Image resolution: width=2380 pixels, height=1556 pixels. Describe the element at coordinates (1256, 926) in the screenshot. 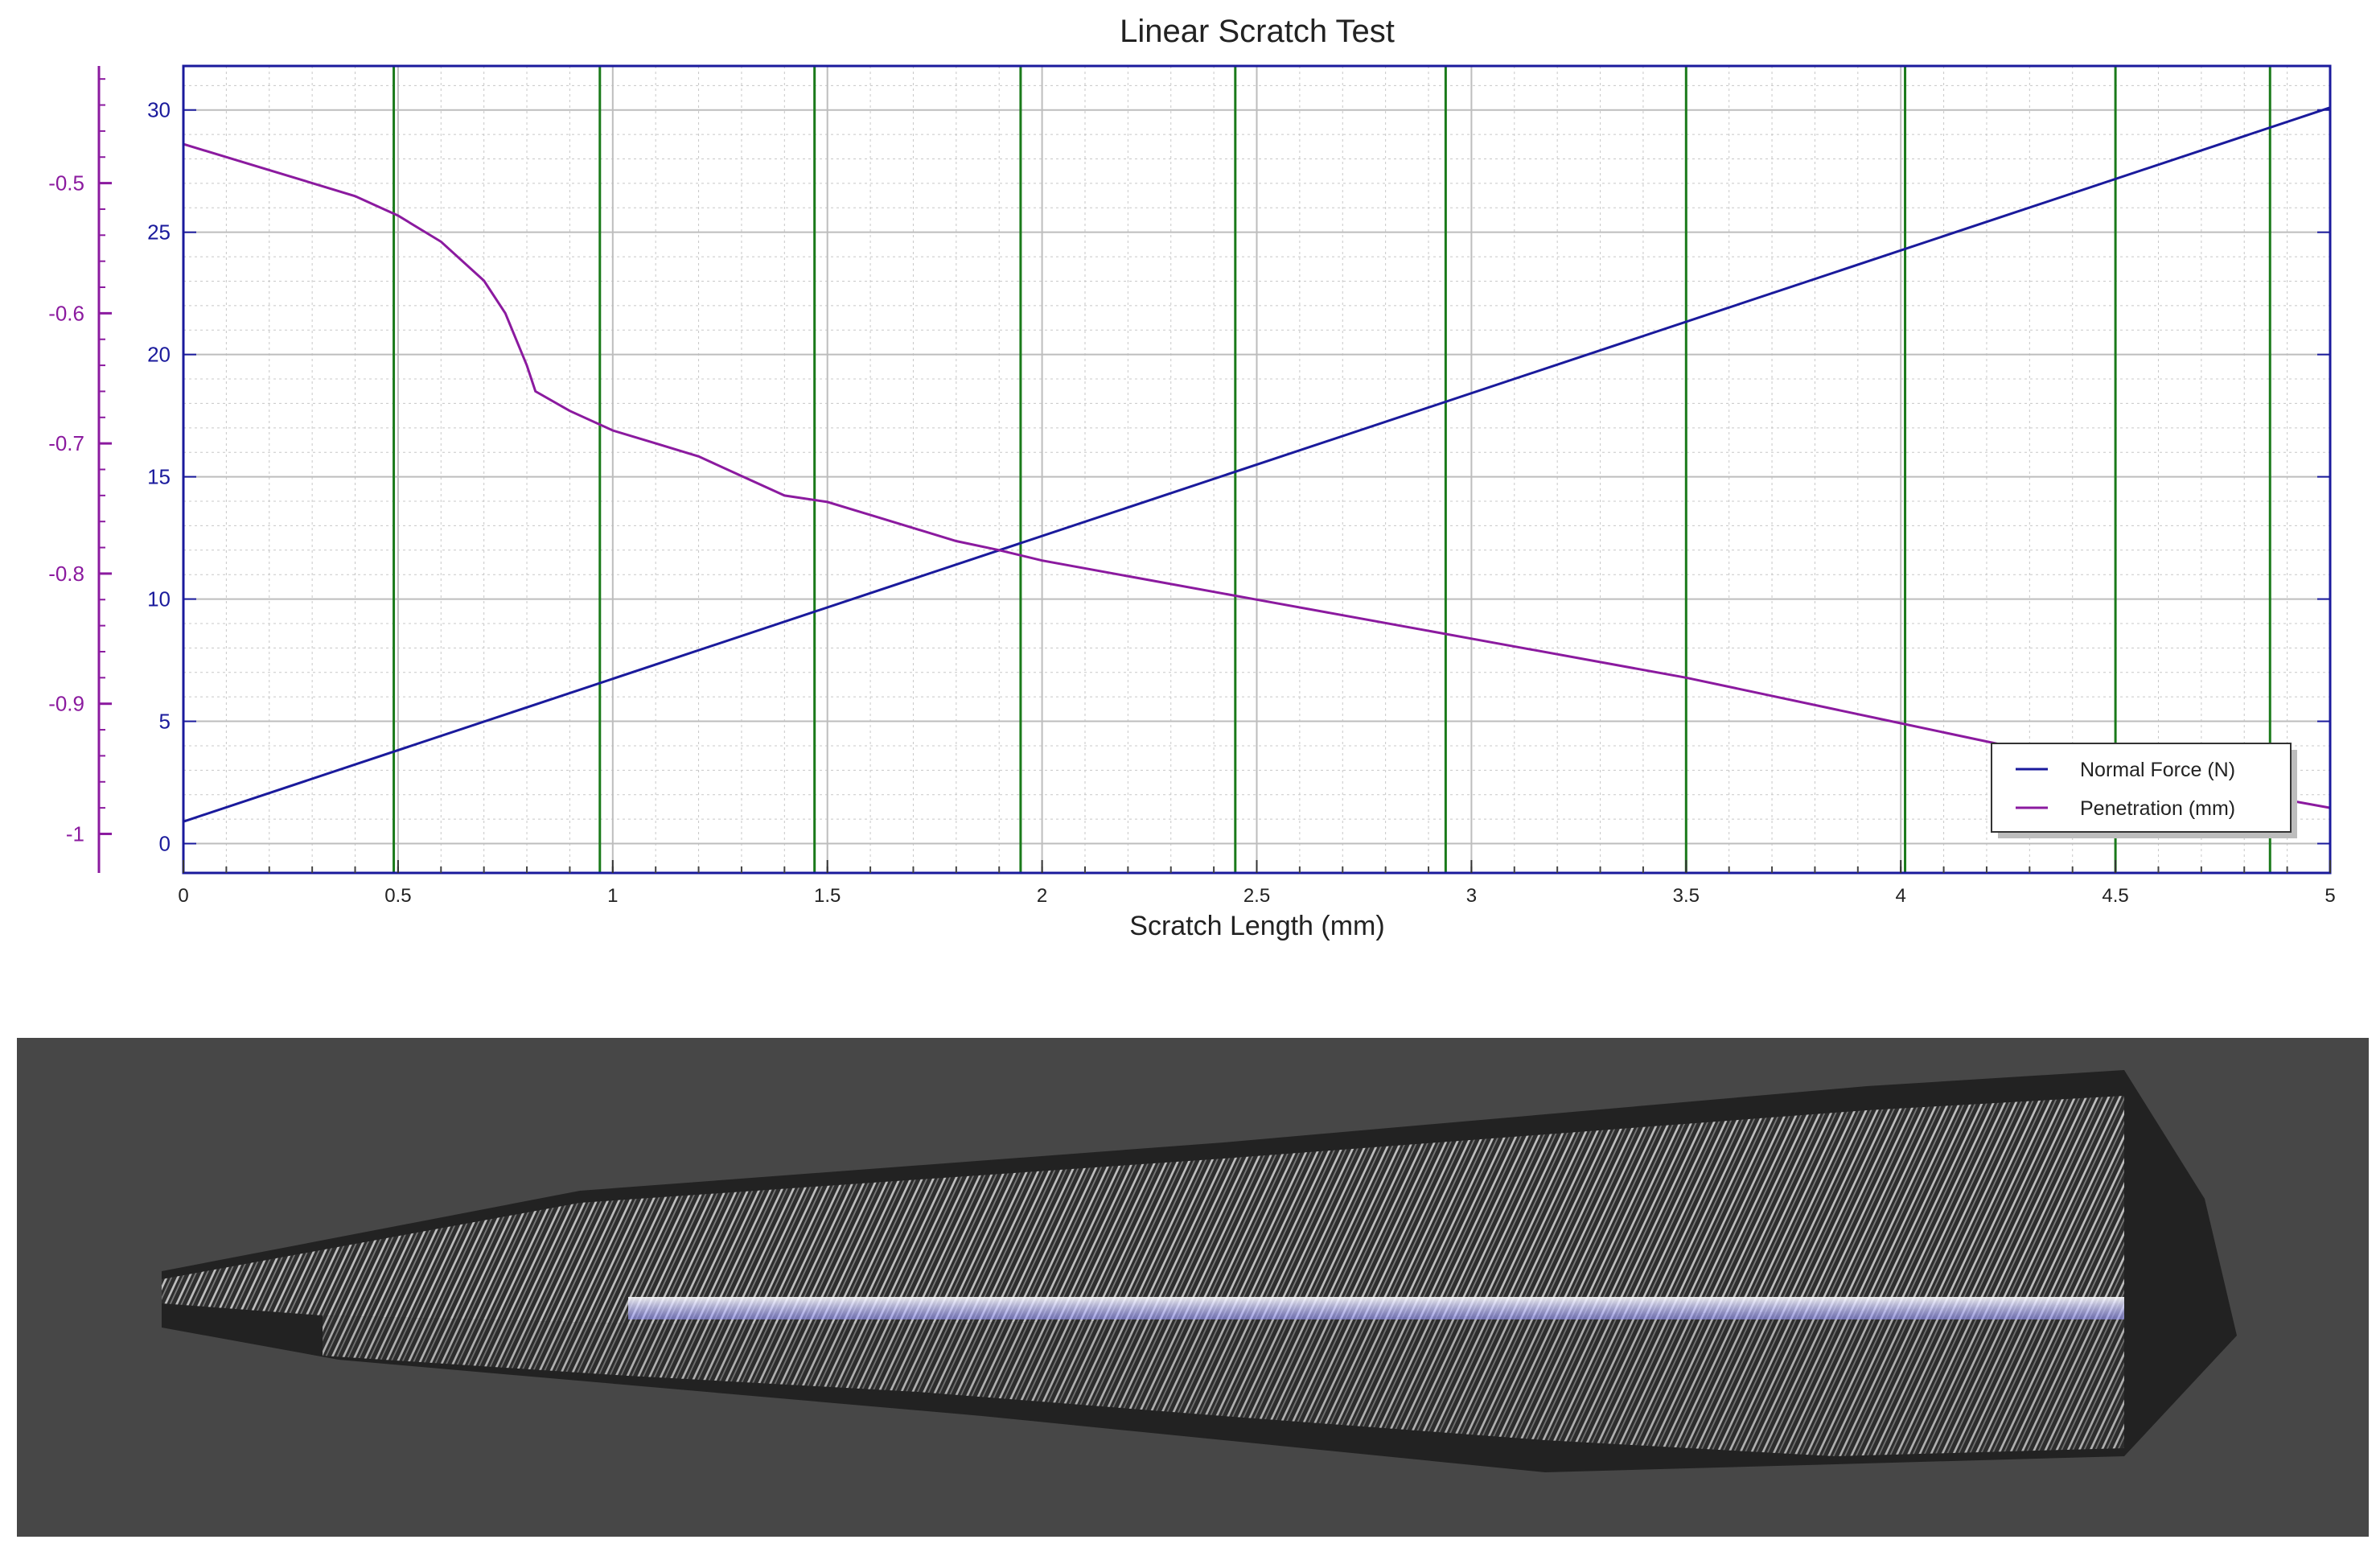

I see `x-axis-label: Scratch Length (mm)` at that location.